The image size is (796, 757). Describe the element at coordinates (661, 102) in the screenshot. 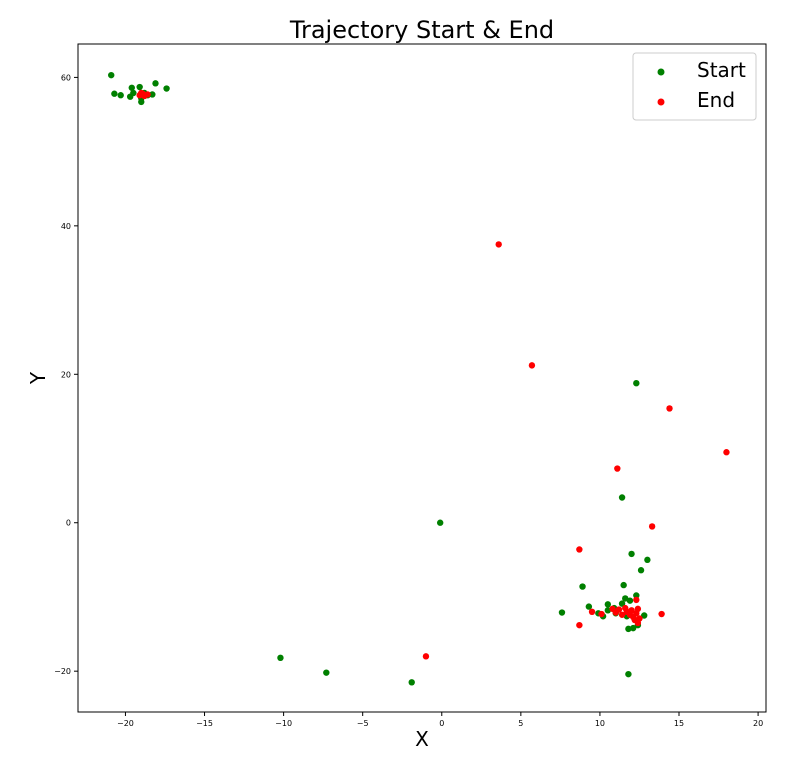

I see `legend-marker-end` at that location.